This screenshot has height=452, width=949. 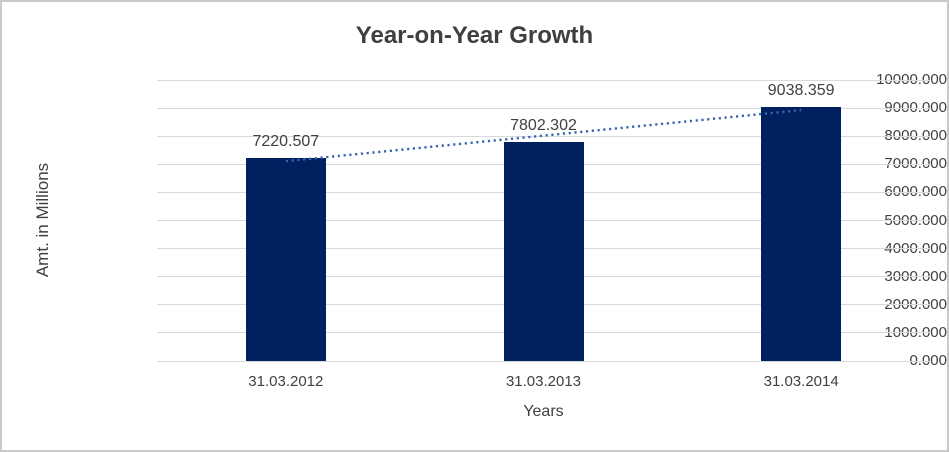 What do you see at coordinates (801, 91) in the screenshot?
I see `bar-data-label: 9038.359` at bounding box center [801, 91].